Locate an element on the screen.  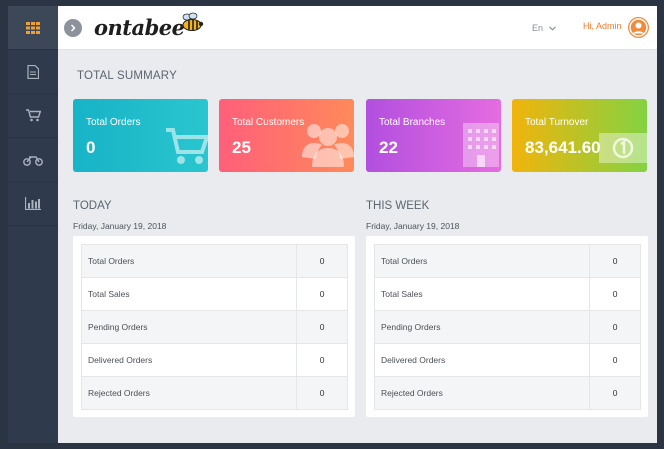
week-title: THIS WEEK is located at coordinates (398, 206).